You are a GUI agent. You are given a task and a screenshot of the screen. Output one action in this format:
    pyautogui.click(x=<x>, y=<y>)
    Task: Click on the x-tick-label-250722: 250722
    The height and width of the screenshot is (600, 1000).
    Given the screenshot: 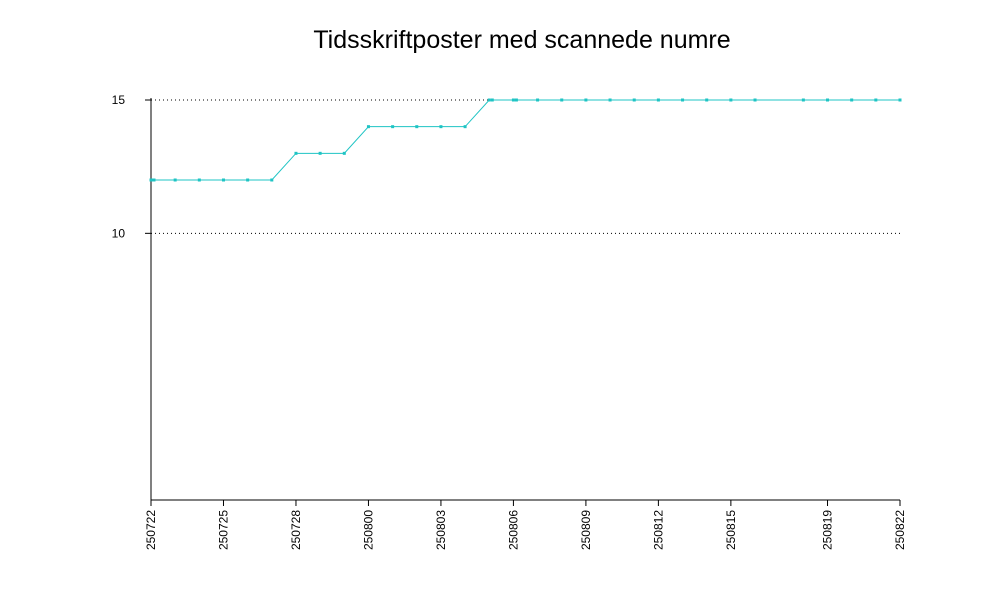 What is the action you would take?
    pyautogui.click(x=151, y=530)
    